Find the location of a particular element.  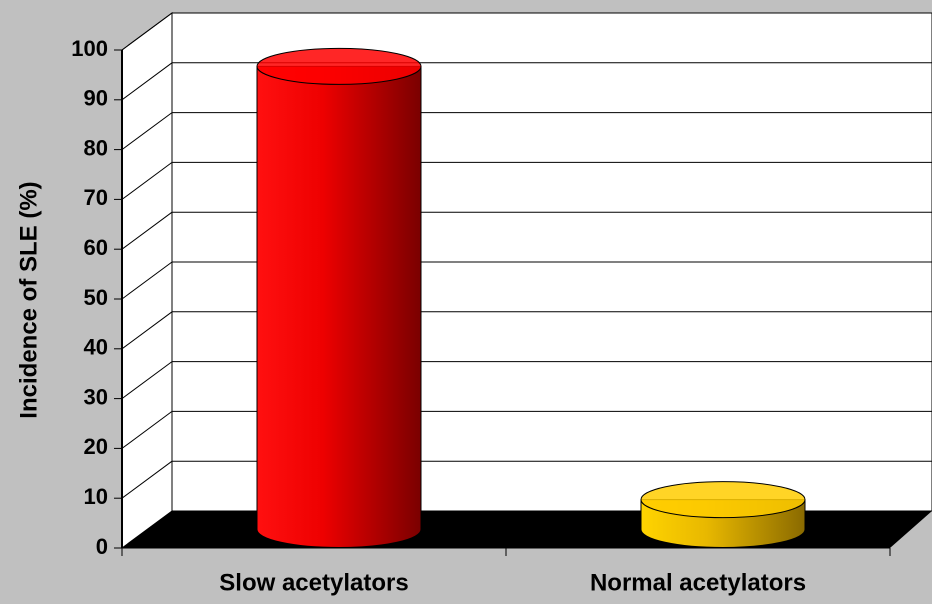

y-tick-label: 10 is located at coordinates (96, 496).